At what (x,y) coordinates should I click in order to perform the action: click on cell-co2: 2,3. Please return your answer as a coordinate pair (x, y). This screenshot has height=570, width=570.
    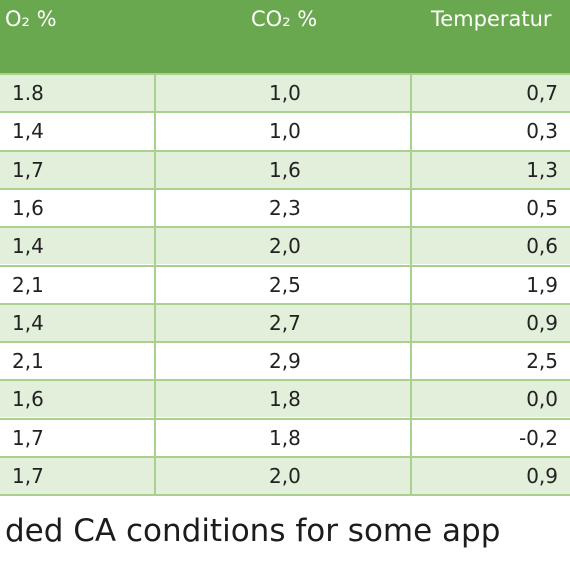
    Looking at the image, I should click on (285, 208).